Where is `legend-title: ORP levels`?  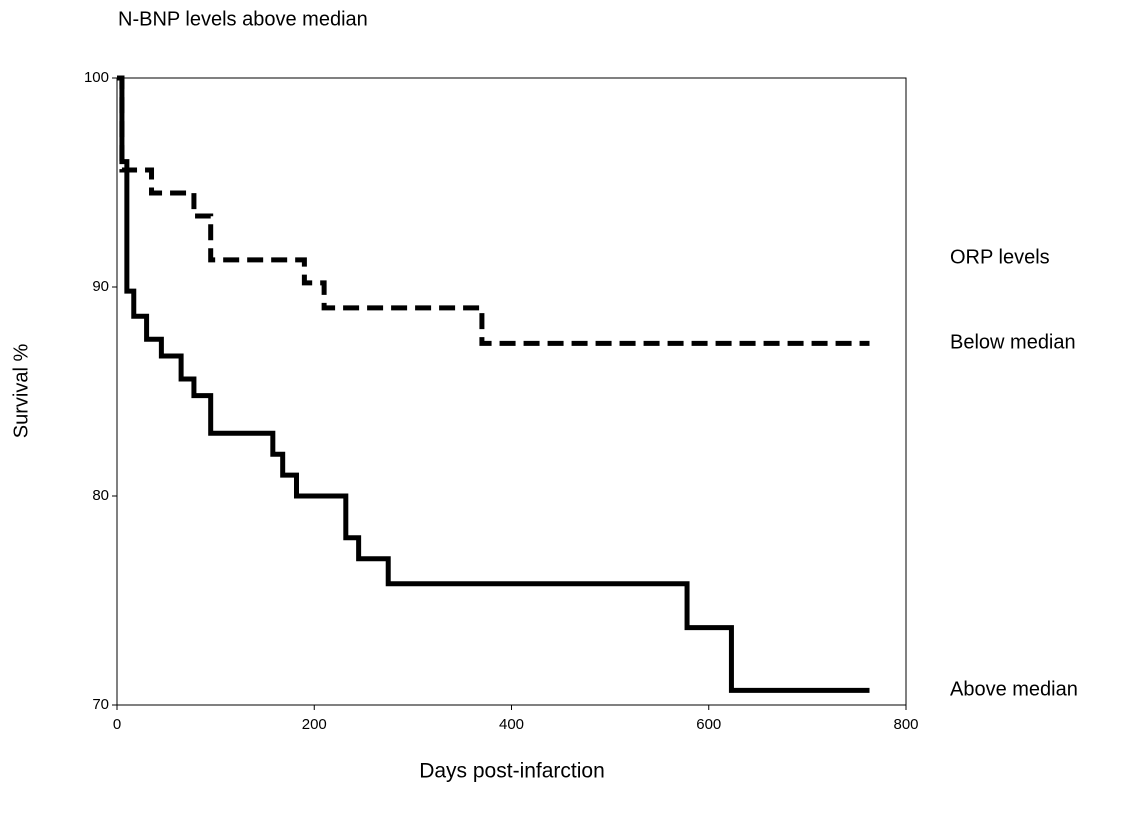
legend-title: ORP levels is located at coordinates (1000, 257).